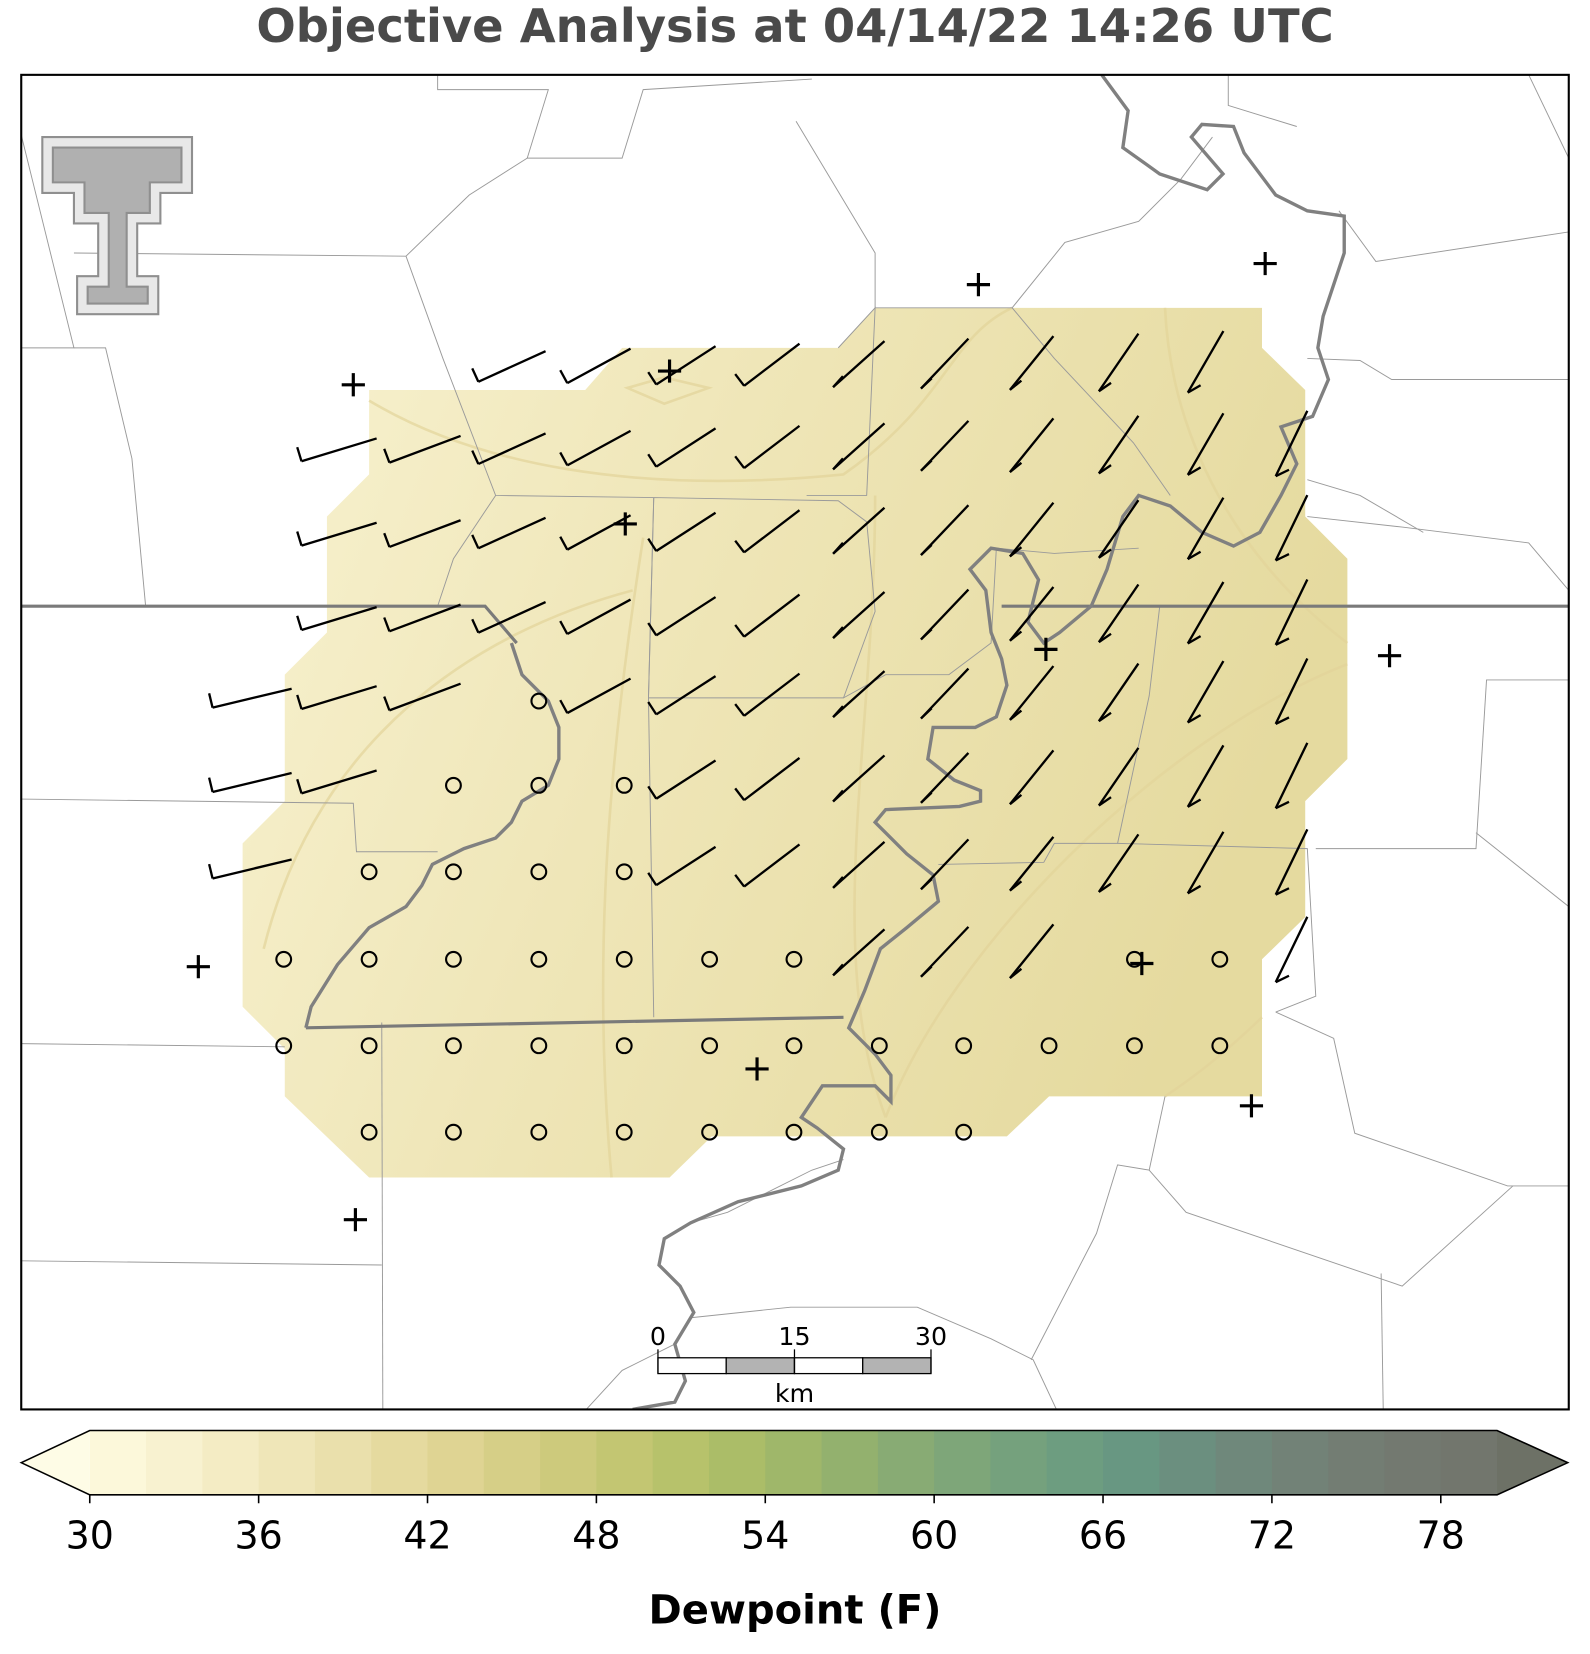  Describe the element at coordinates (692, 1366) in the screenshot. I see `scale-segment` at that location.